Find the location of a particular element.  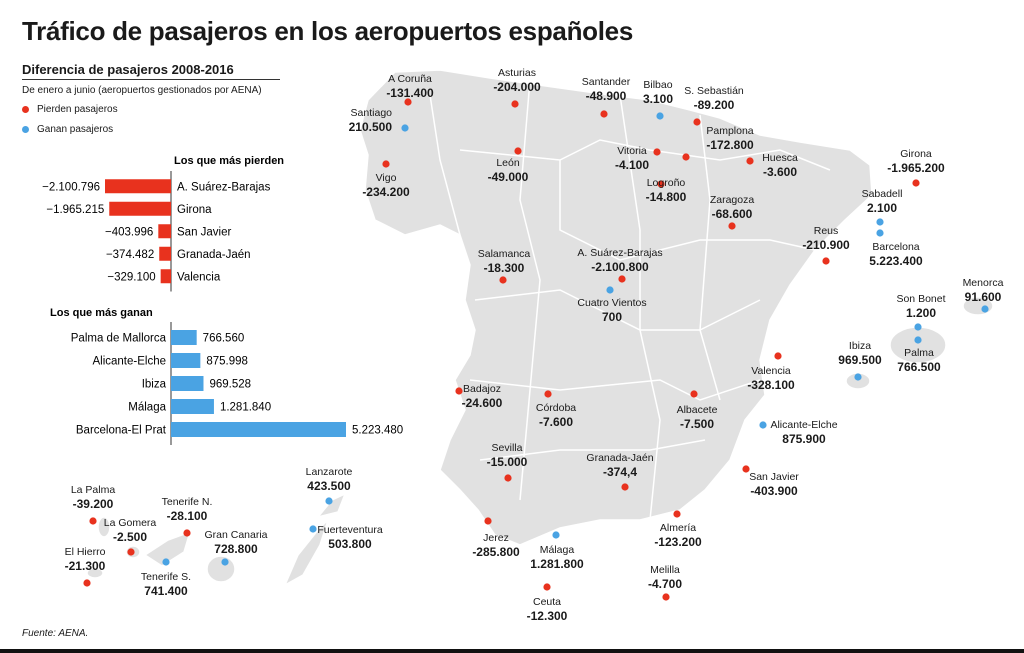

airport-marker: Logroño-14.800 is located at coordinates (666, 190).